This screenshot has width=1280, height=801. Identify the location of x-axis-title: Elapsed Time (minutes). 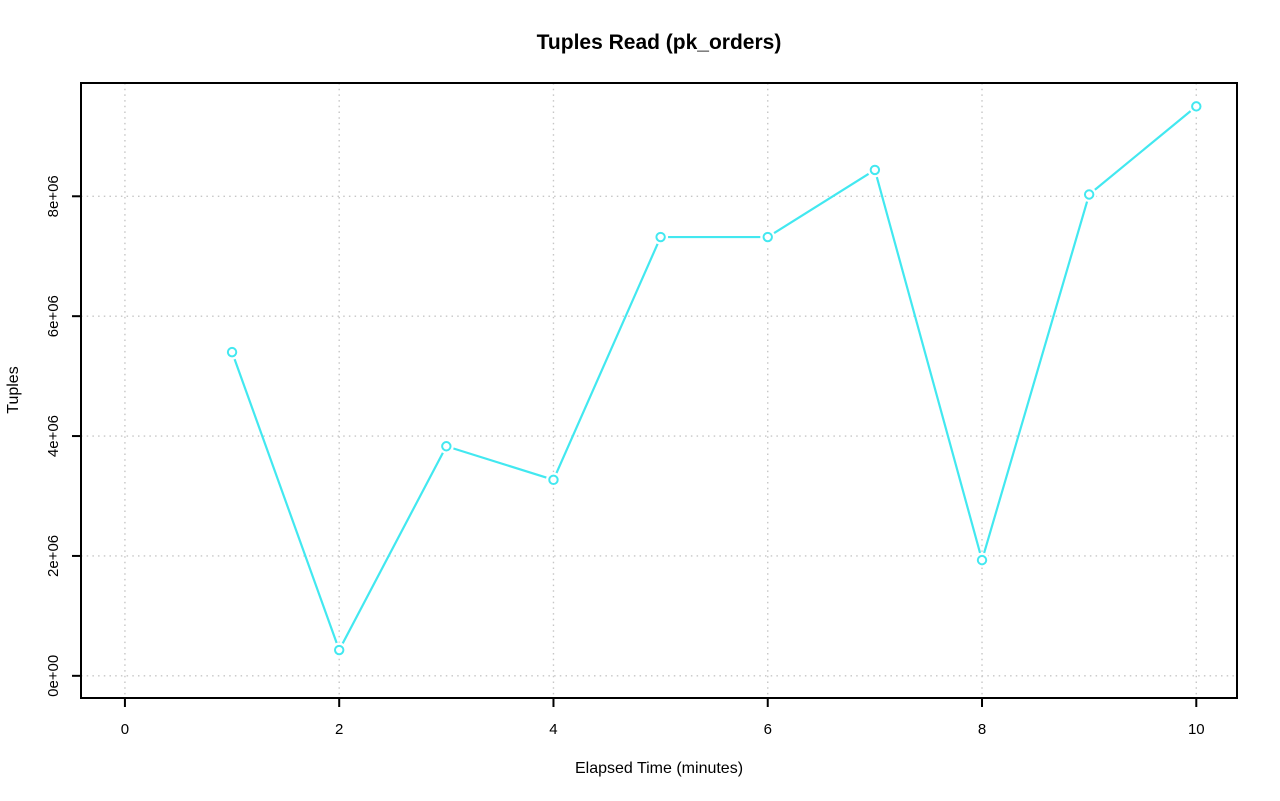
(659, 768).